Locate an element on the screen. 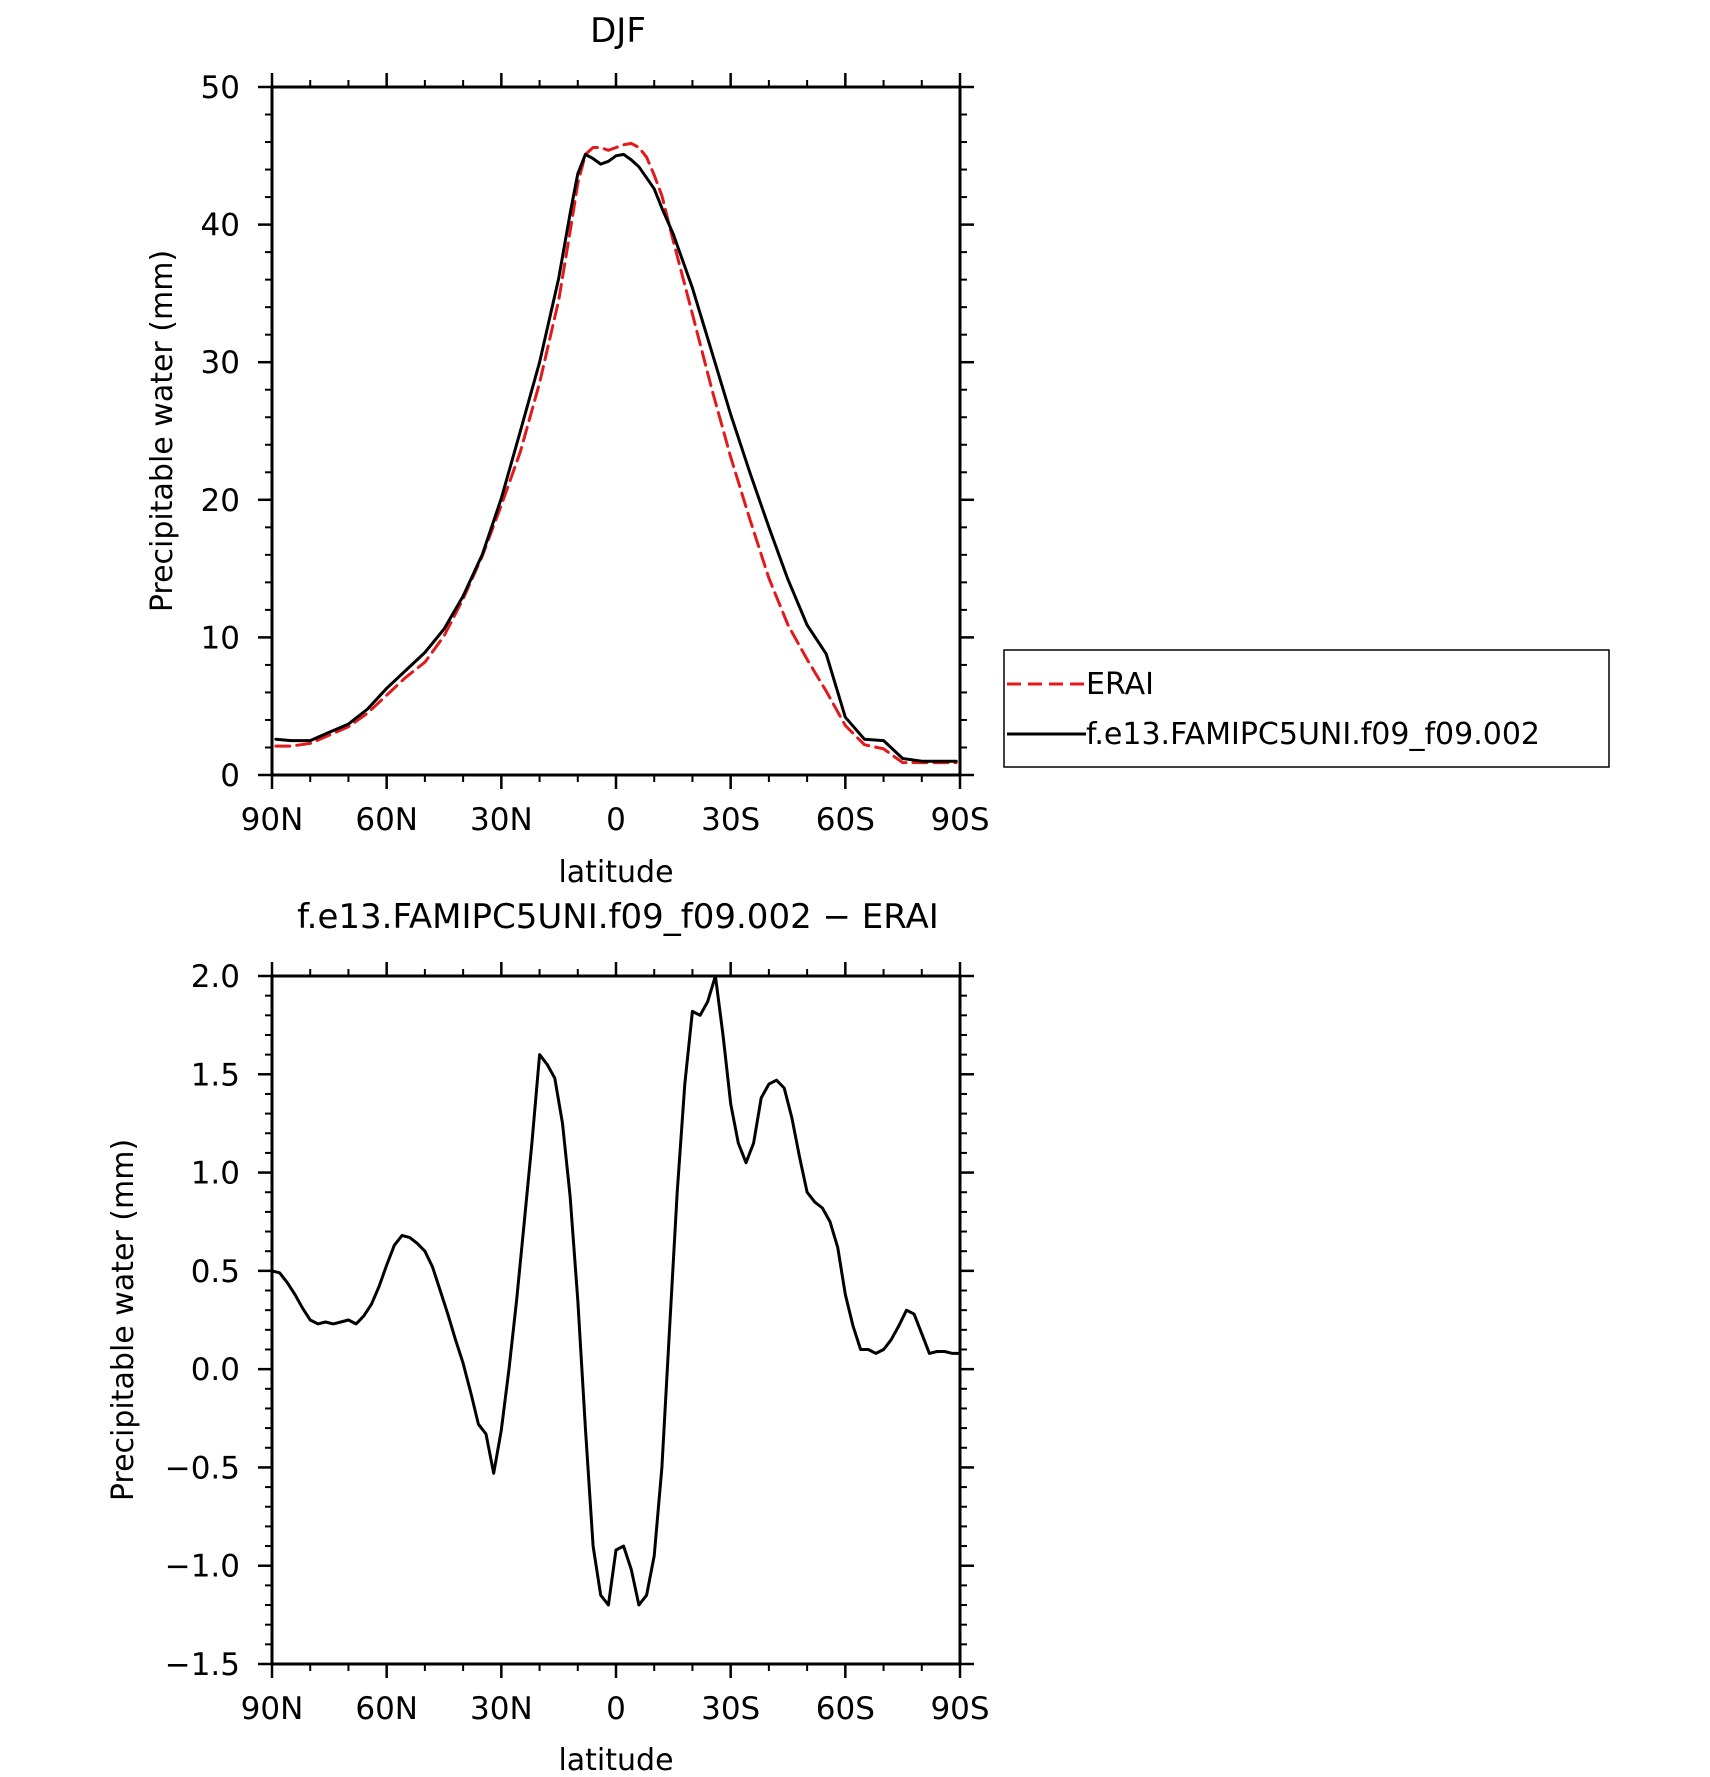 Image resolution: width=1710 pixels, height=1777 pixels. chart-legend: ERAI f.e13.FAMIPC5UNI.f09_f09.002 is located at coordinates (1306, 708).